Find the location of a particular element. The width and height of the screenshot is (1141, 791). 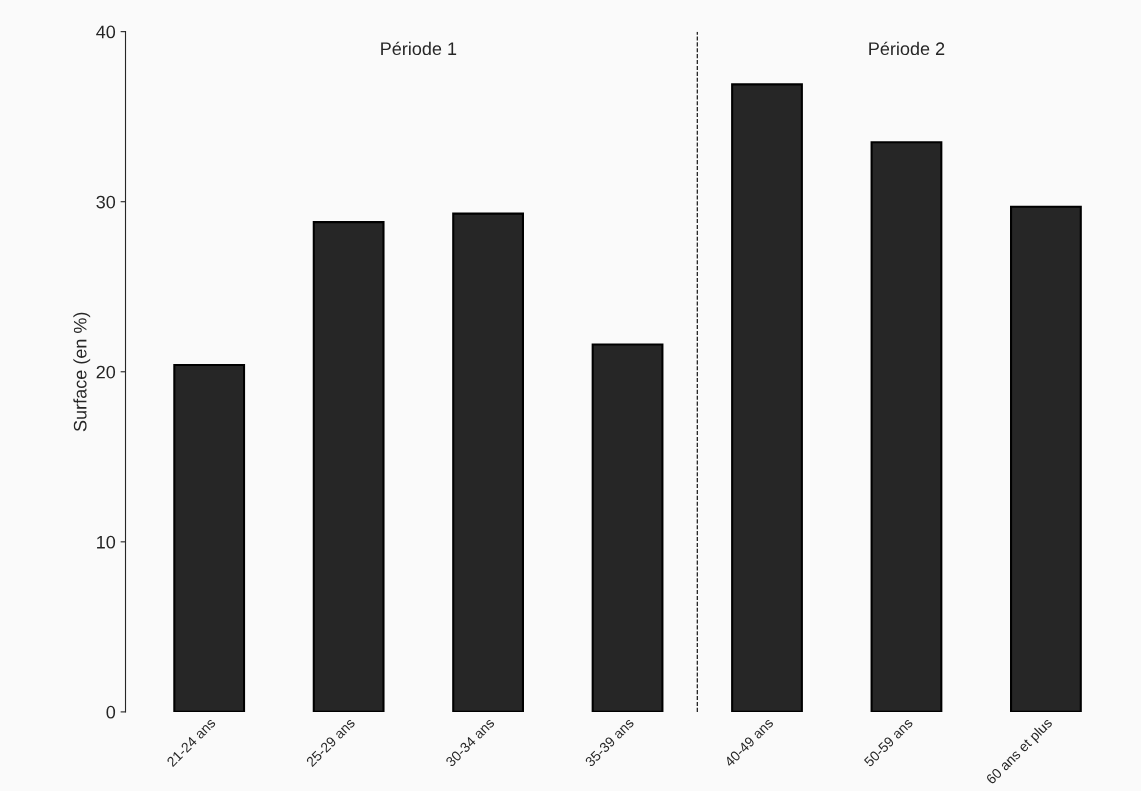

y-tick-label: 30 is located at coordinates (106, 202).